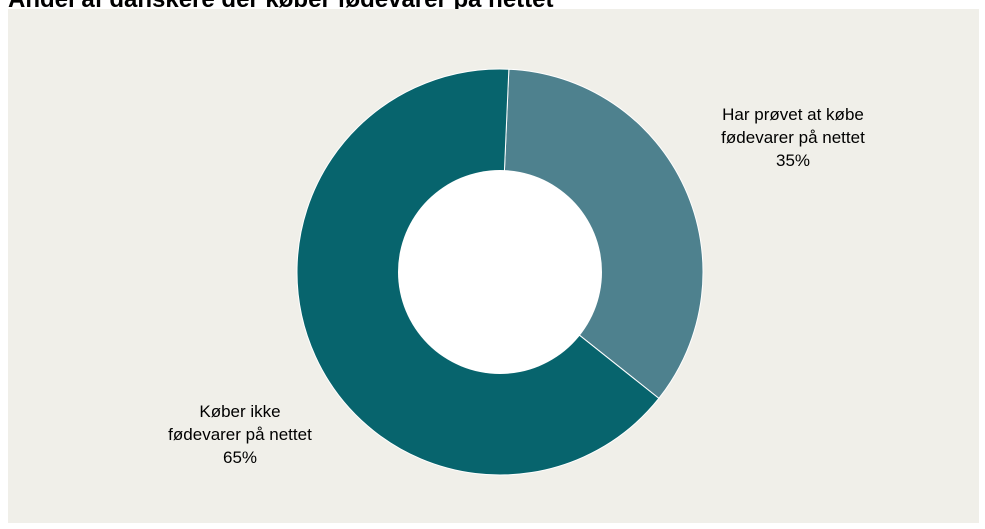  What do you see at coordinates (793, 160) in the screenshot?
I see `slice-value-label: 35%` at bounding box center [793, 160].